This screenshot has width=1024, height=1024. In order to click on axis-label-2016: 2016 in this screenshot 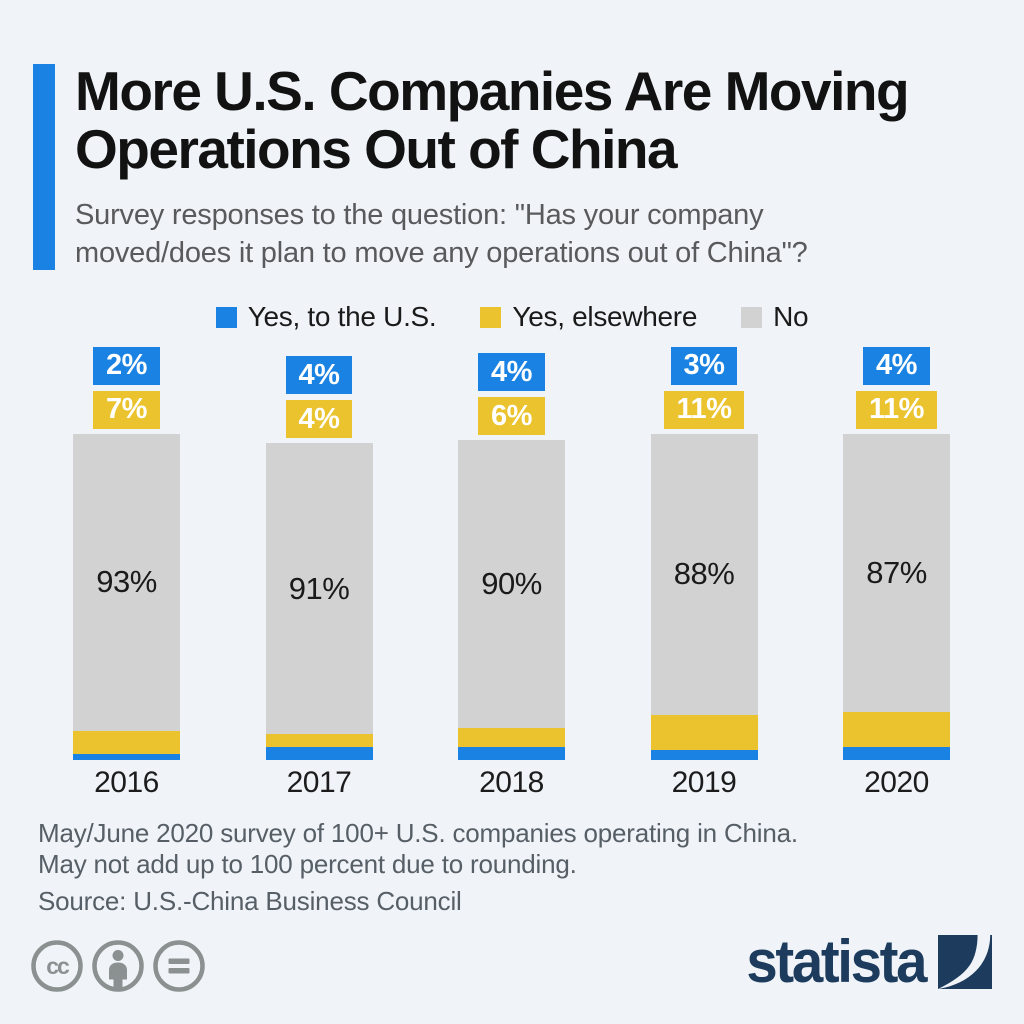, I will do `click(126, 782)`.